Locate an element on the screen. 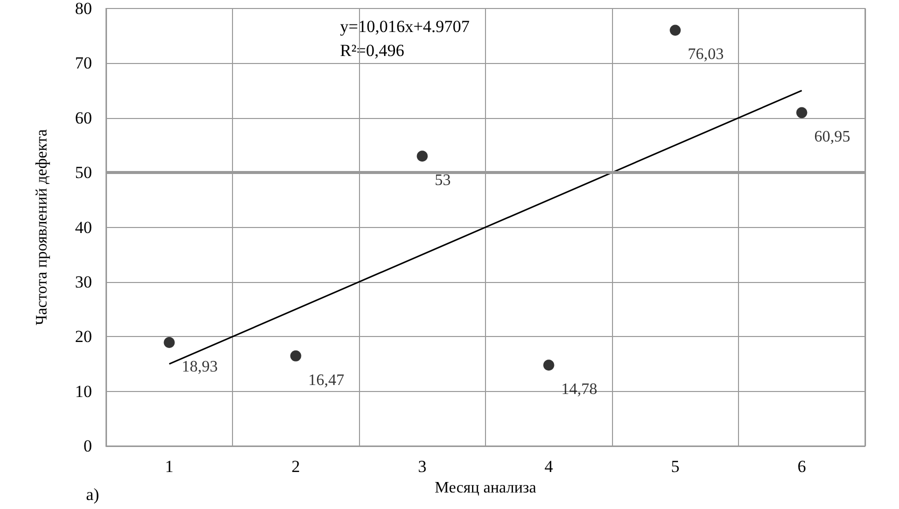  y-axis-title: Частота проявлений дефекта is located at coordinates (42, 227).